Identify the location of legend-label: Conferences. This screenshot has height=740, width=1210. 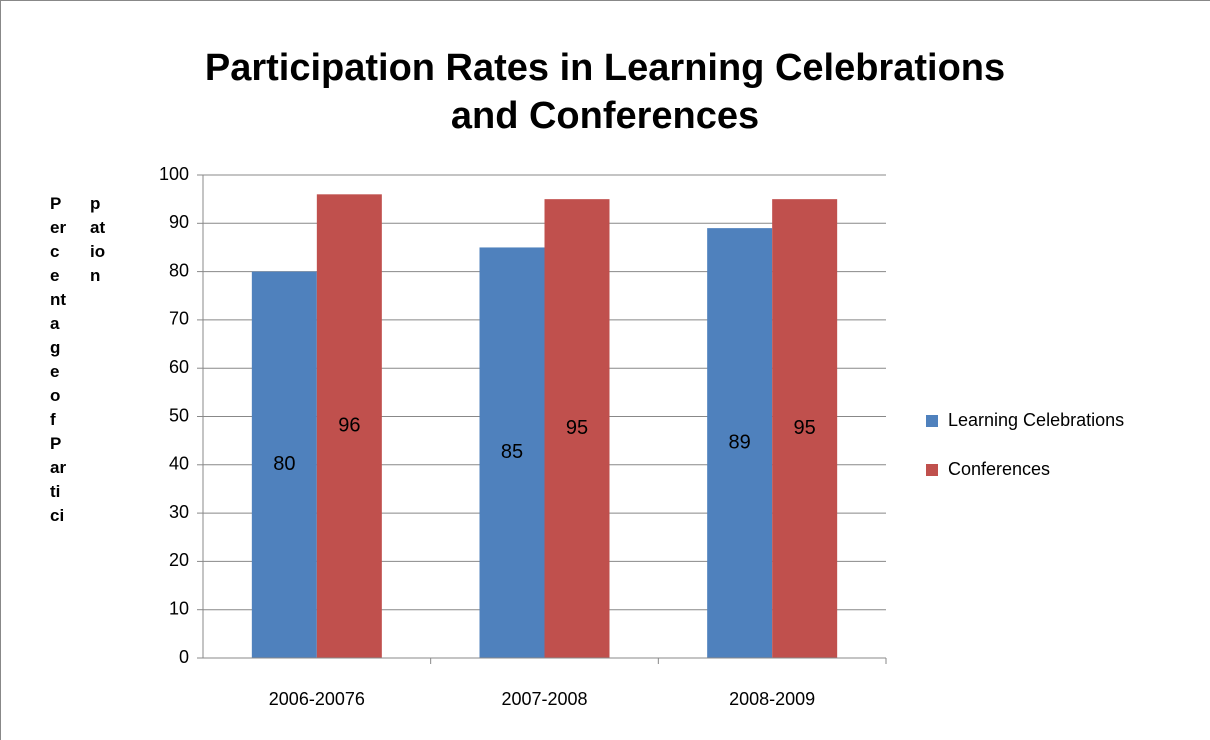
(999, 469).